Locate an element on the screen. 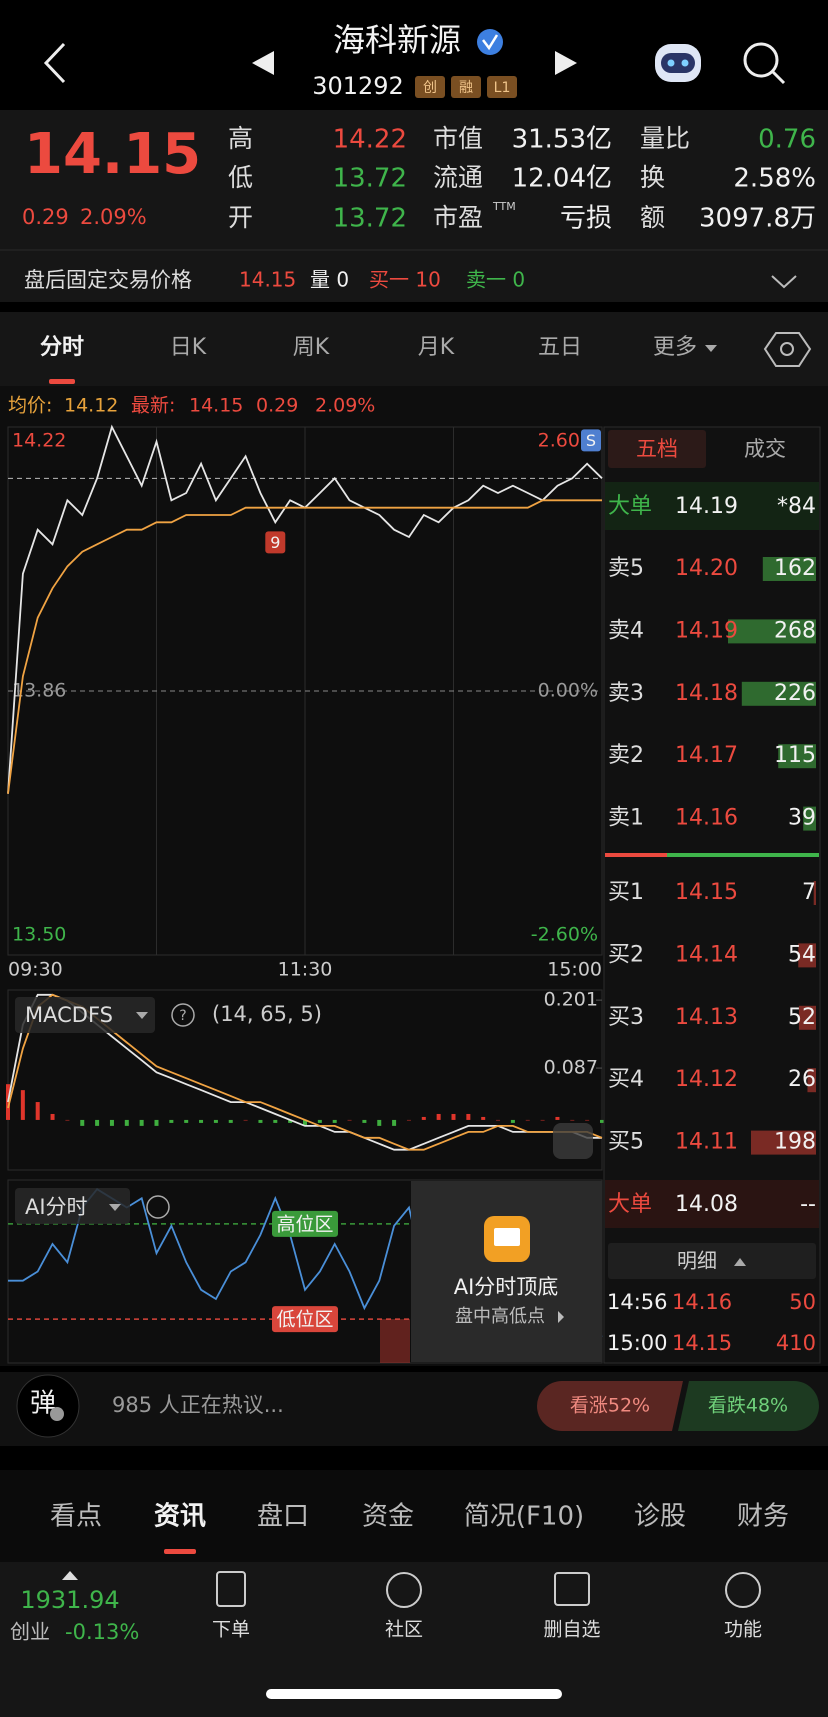 The height and width of the screenshot is (1717, 828). tag-label: L1 is located at coordinates (502, 88).